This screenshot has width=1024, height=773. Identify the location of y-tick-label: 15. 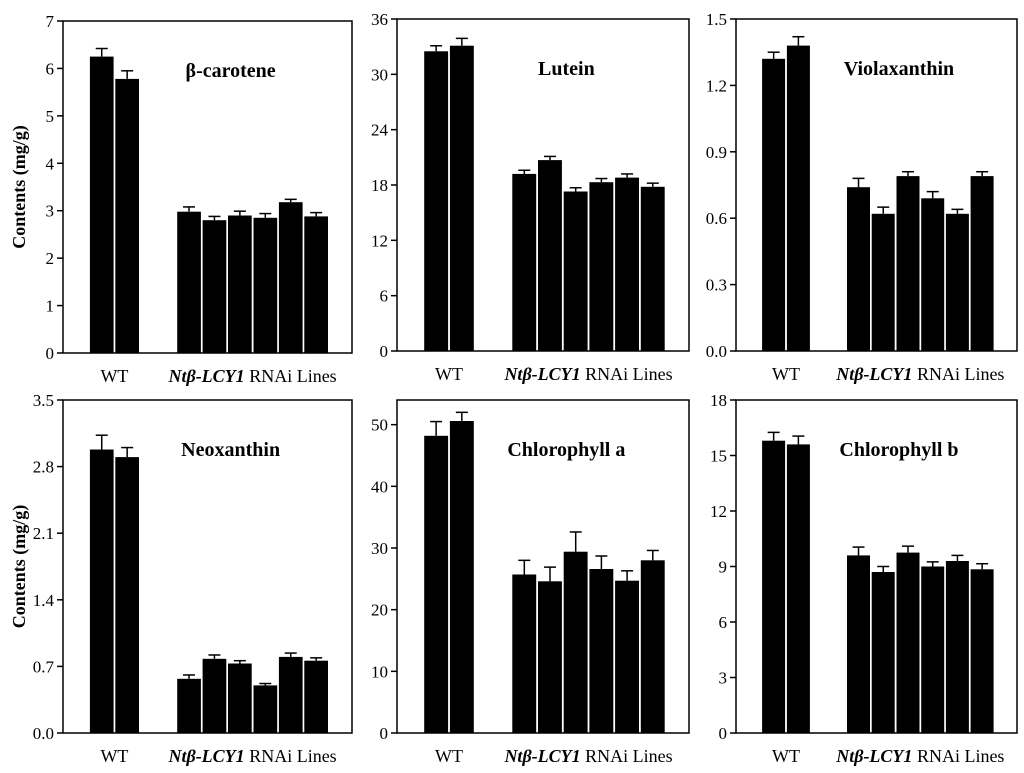
(718, 456).